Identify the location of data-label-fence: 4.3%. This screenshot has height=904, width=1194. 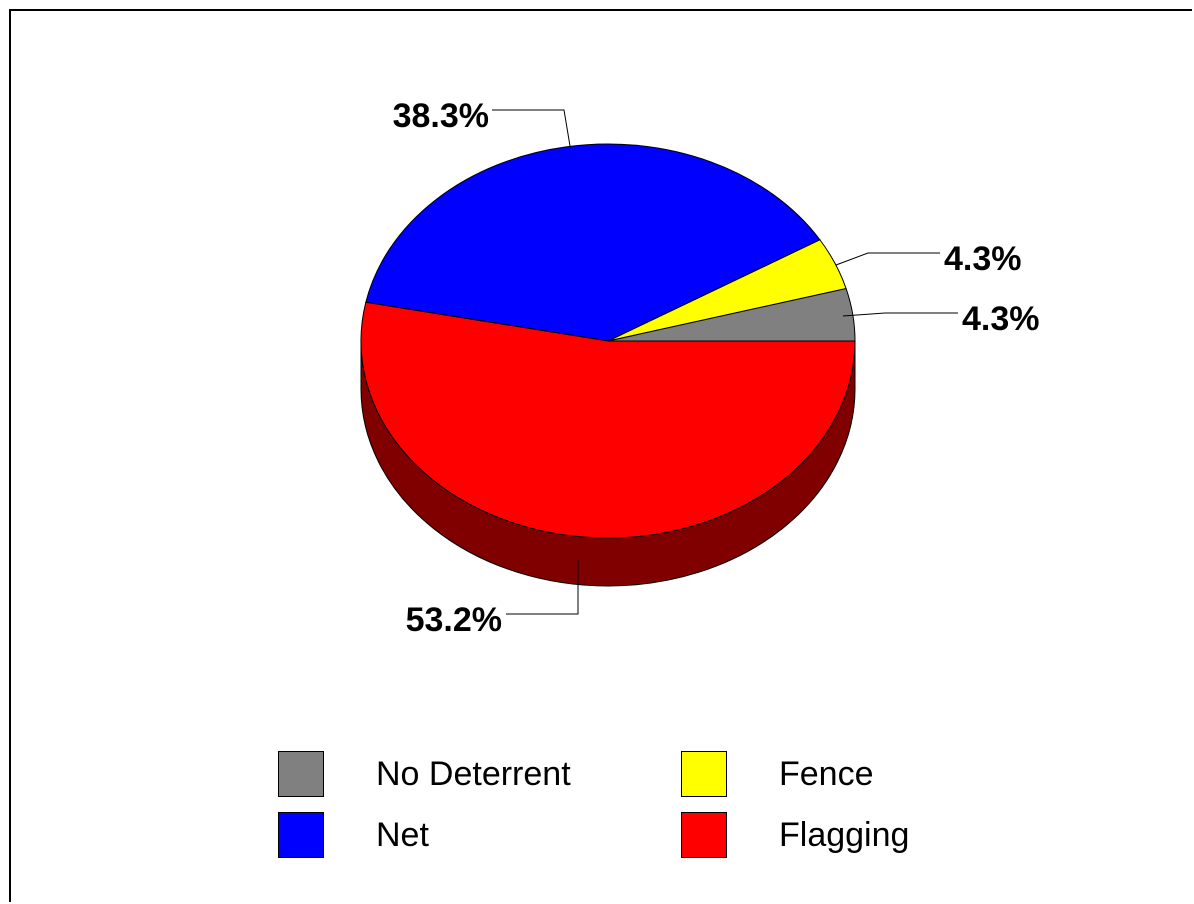
(983, 259).